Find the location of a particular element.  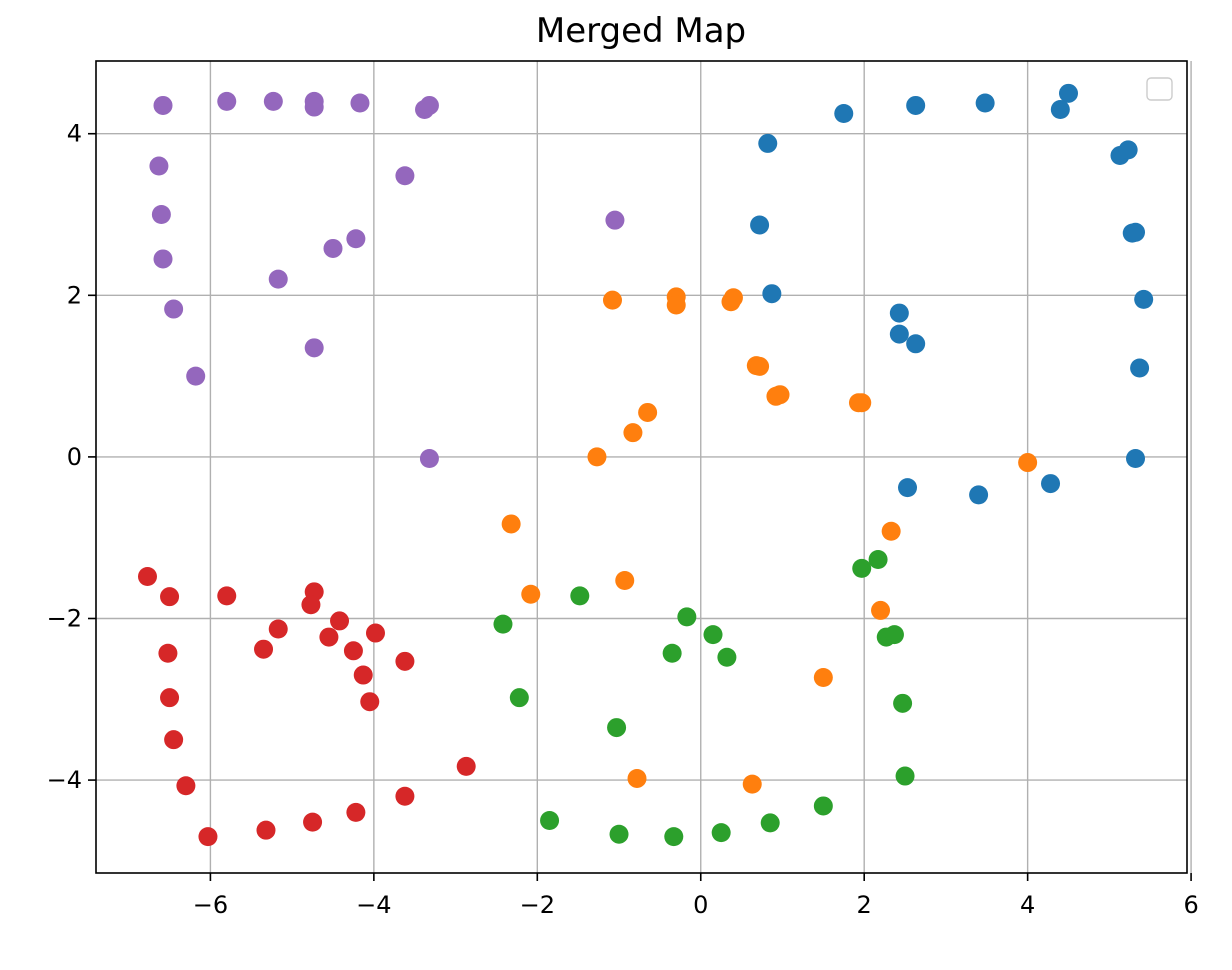

x-axis-tick-labels: −6 −4 −2 0 2 4 6 is located at coordinates (696, 905).